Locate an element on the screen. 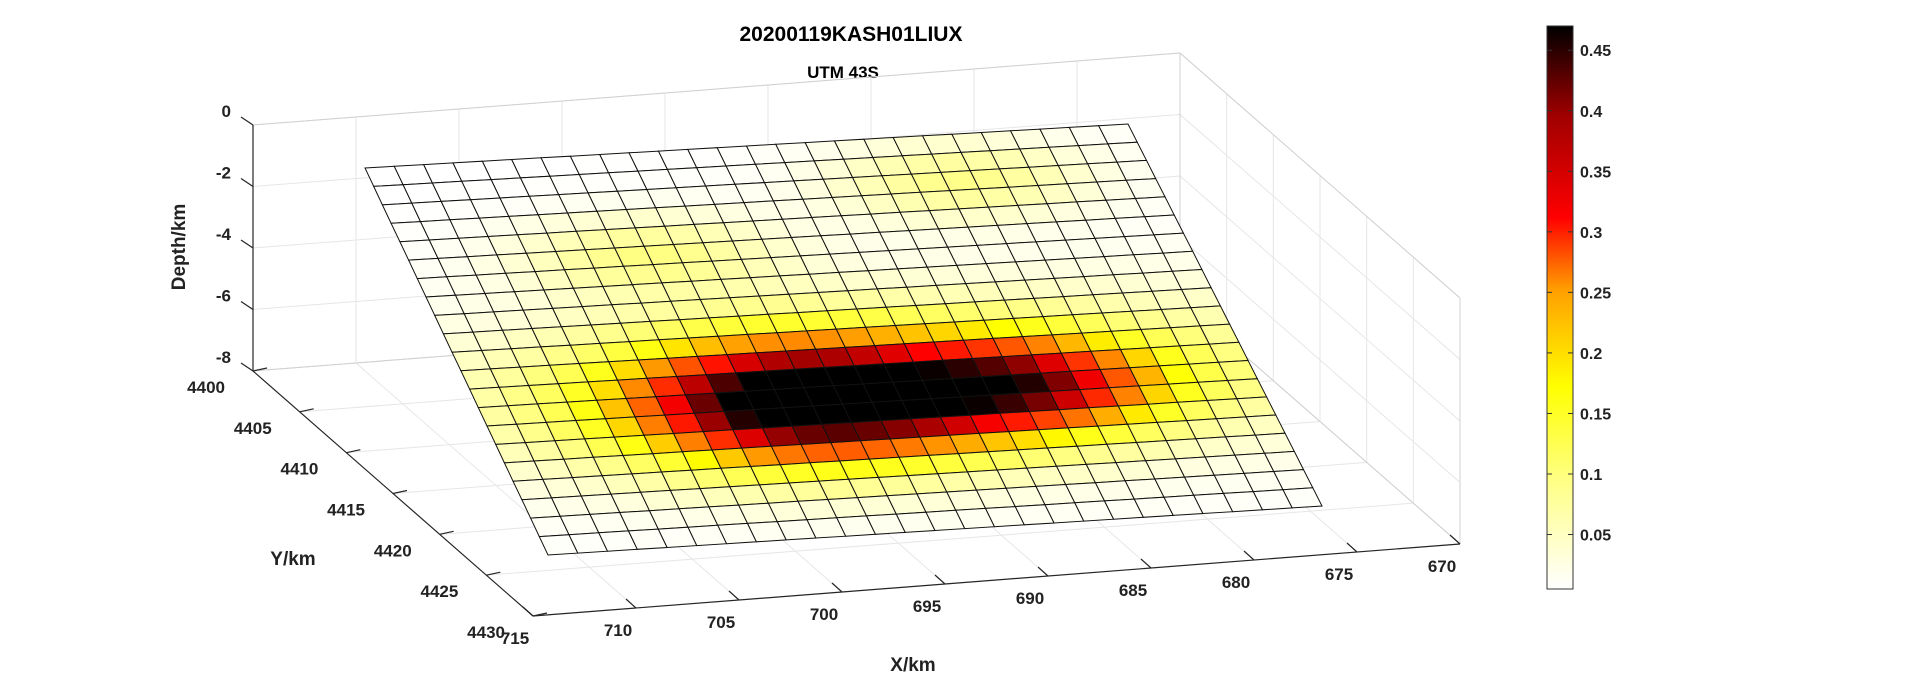 This screenshot has height=687, width=1920. x-tick-label: 695 is located at coordinates (927, 606).